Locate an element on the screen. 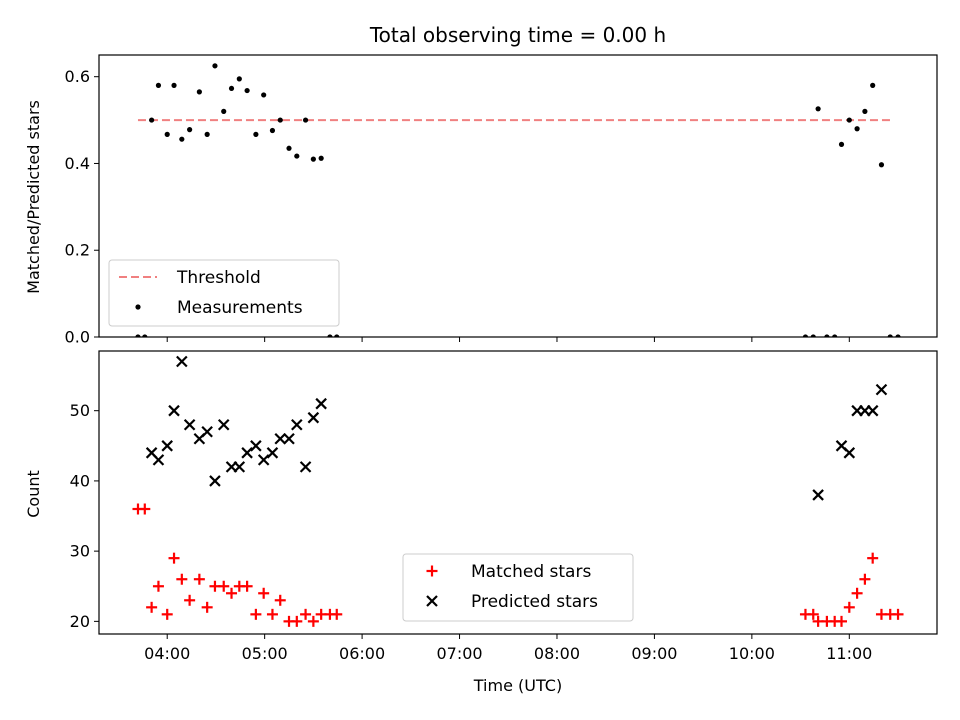  top-ytick-label-2: 0.4 is located at coordinates (77, 163).